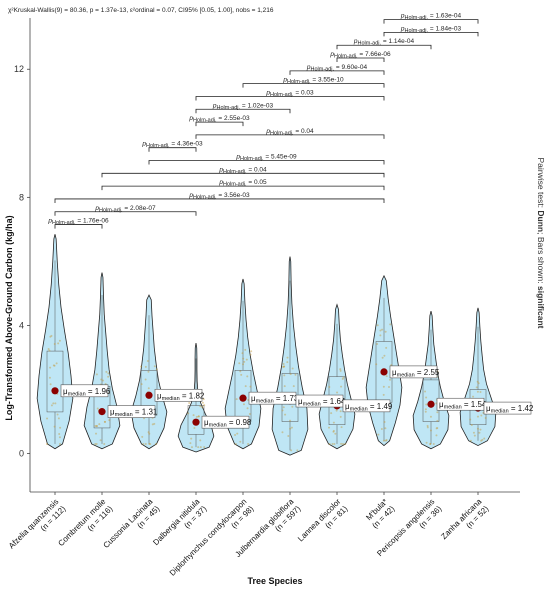 The width and height of the screenshot is (550, 590). What do you see at coordinates (78, 222) in the screenshot?
I see `comparison-label: pHolm-adj. = 1.76e-06` at bounding box center [78, 222].